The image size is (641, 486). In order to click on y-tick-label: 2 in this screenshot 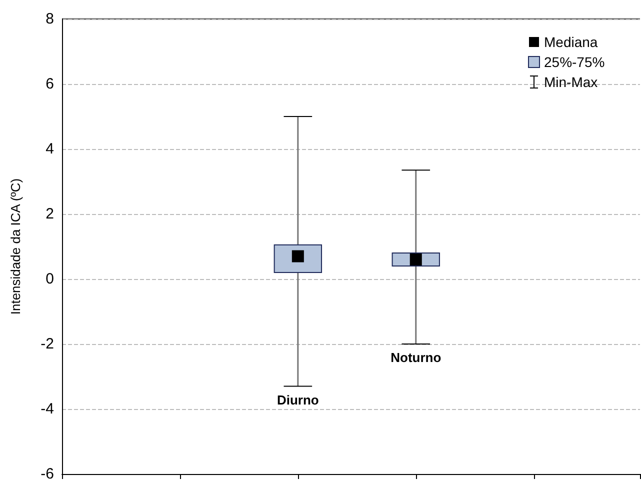, I will do `click(50, 214)`.